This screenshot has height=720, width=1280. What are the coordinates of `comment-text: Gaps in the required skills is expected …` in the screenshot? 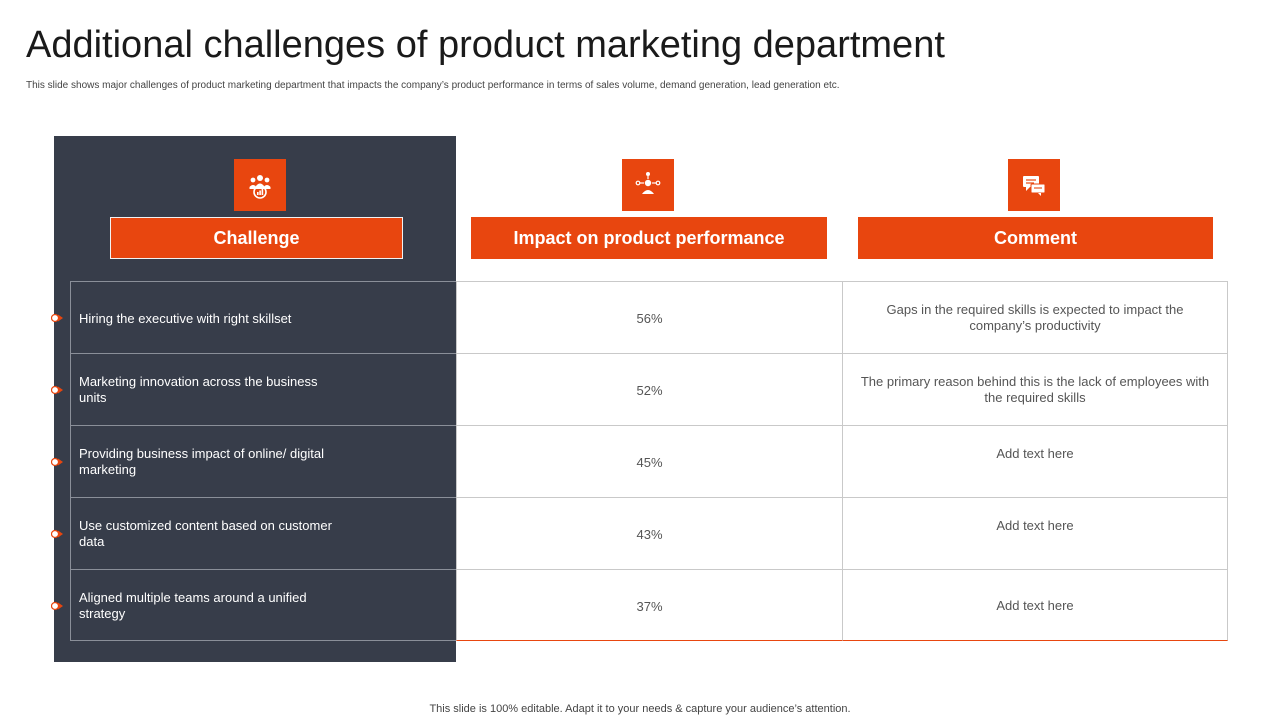 It's located at (1035, 317).